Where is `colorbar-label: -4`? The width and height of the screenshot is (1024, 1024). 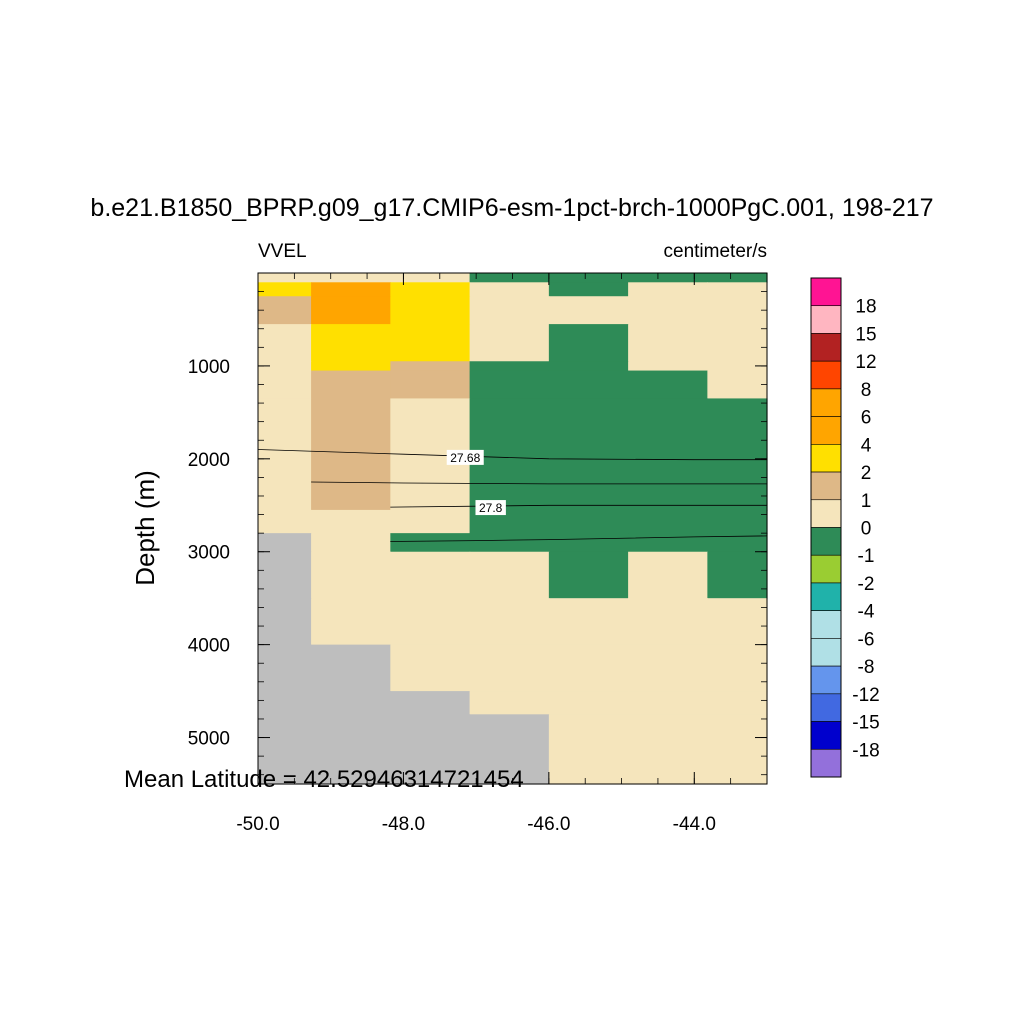
colorbar-label: -4 is located at coordinates (866, 612).